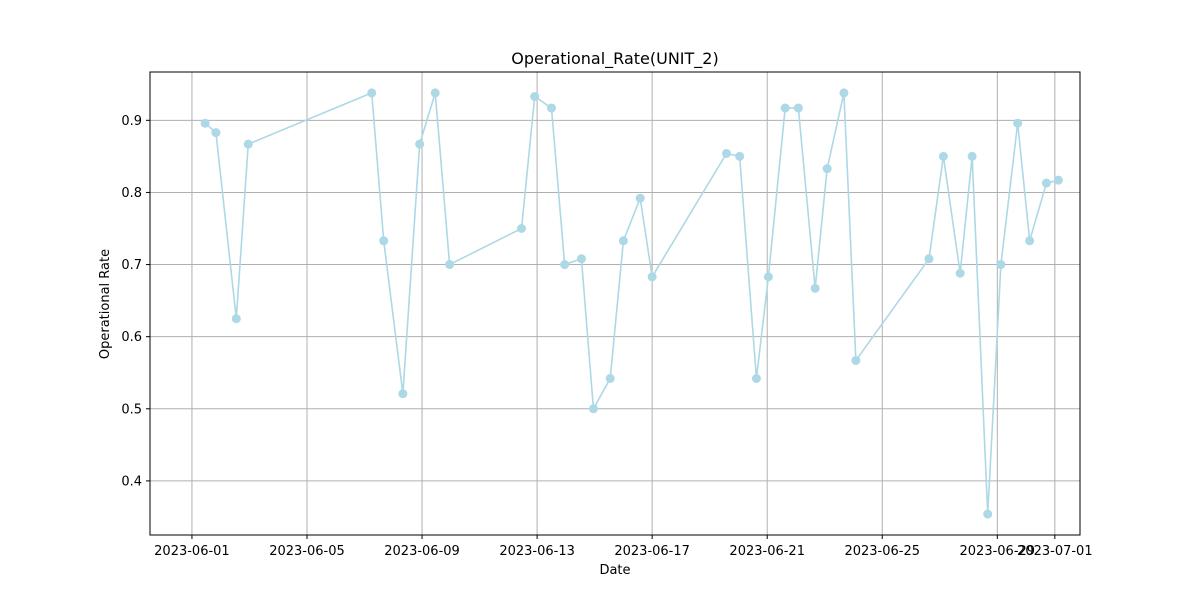 Image resolution: width=1200 pixels, height=600 pixels. Describe the element at coordinates (131, 409) in the screenshot. I see `y-tick-label: 0.5` at that location.